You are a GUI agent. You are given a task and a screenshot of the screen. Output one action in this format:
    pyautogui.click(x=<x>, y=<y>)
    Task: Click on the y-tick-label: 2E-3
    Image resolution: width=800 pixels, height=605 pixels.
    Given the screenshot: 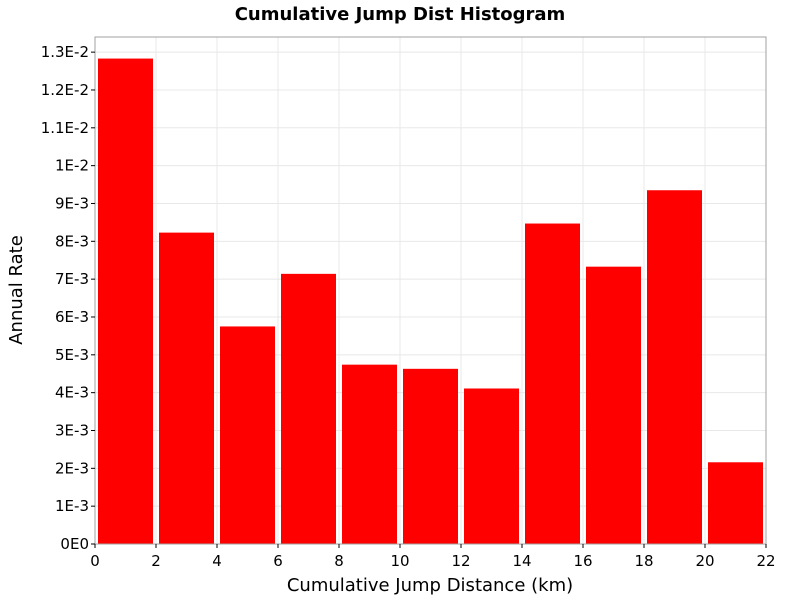 What is the action you would take?
    pyautogui.click(x=72, y=468)
    